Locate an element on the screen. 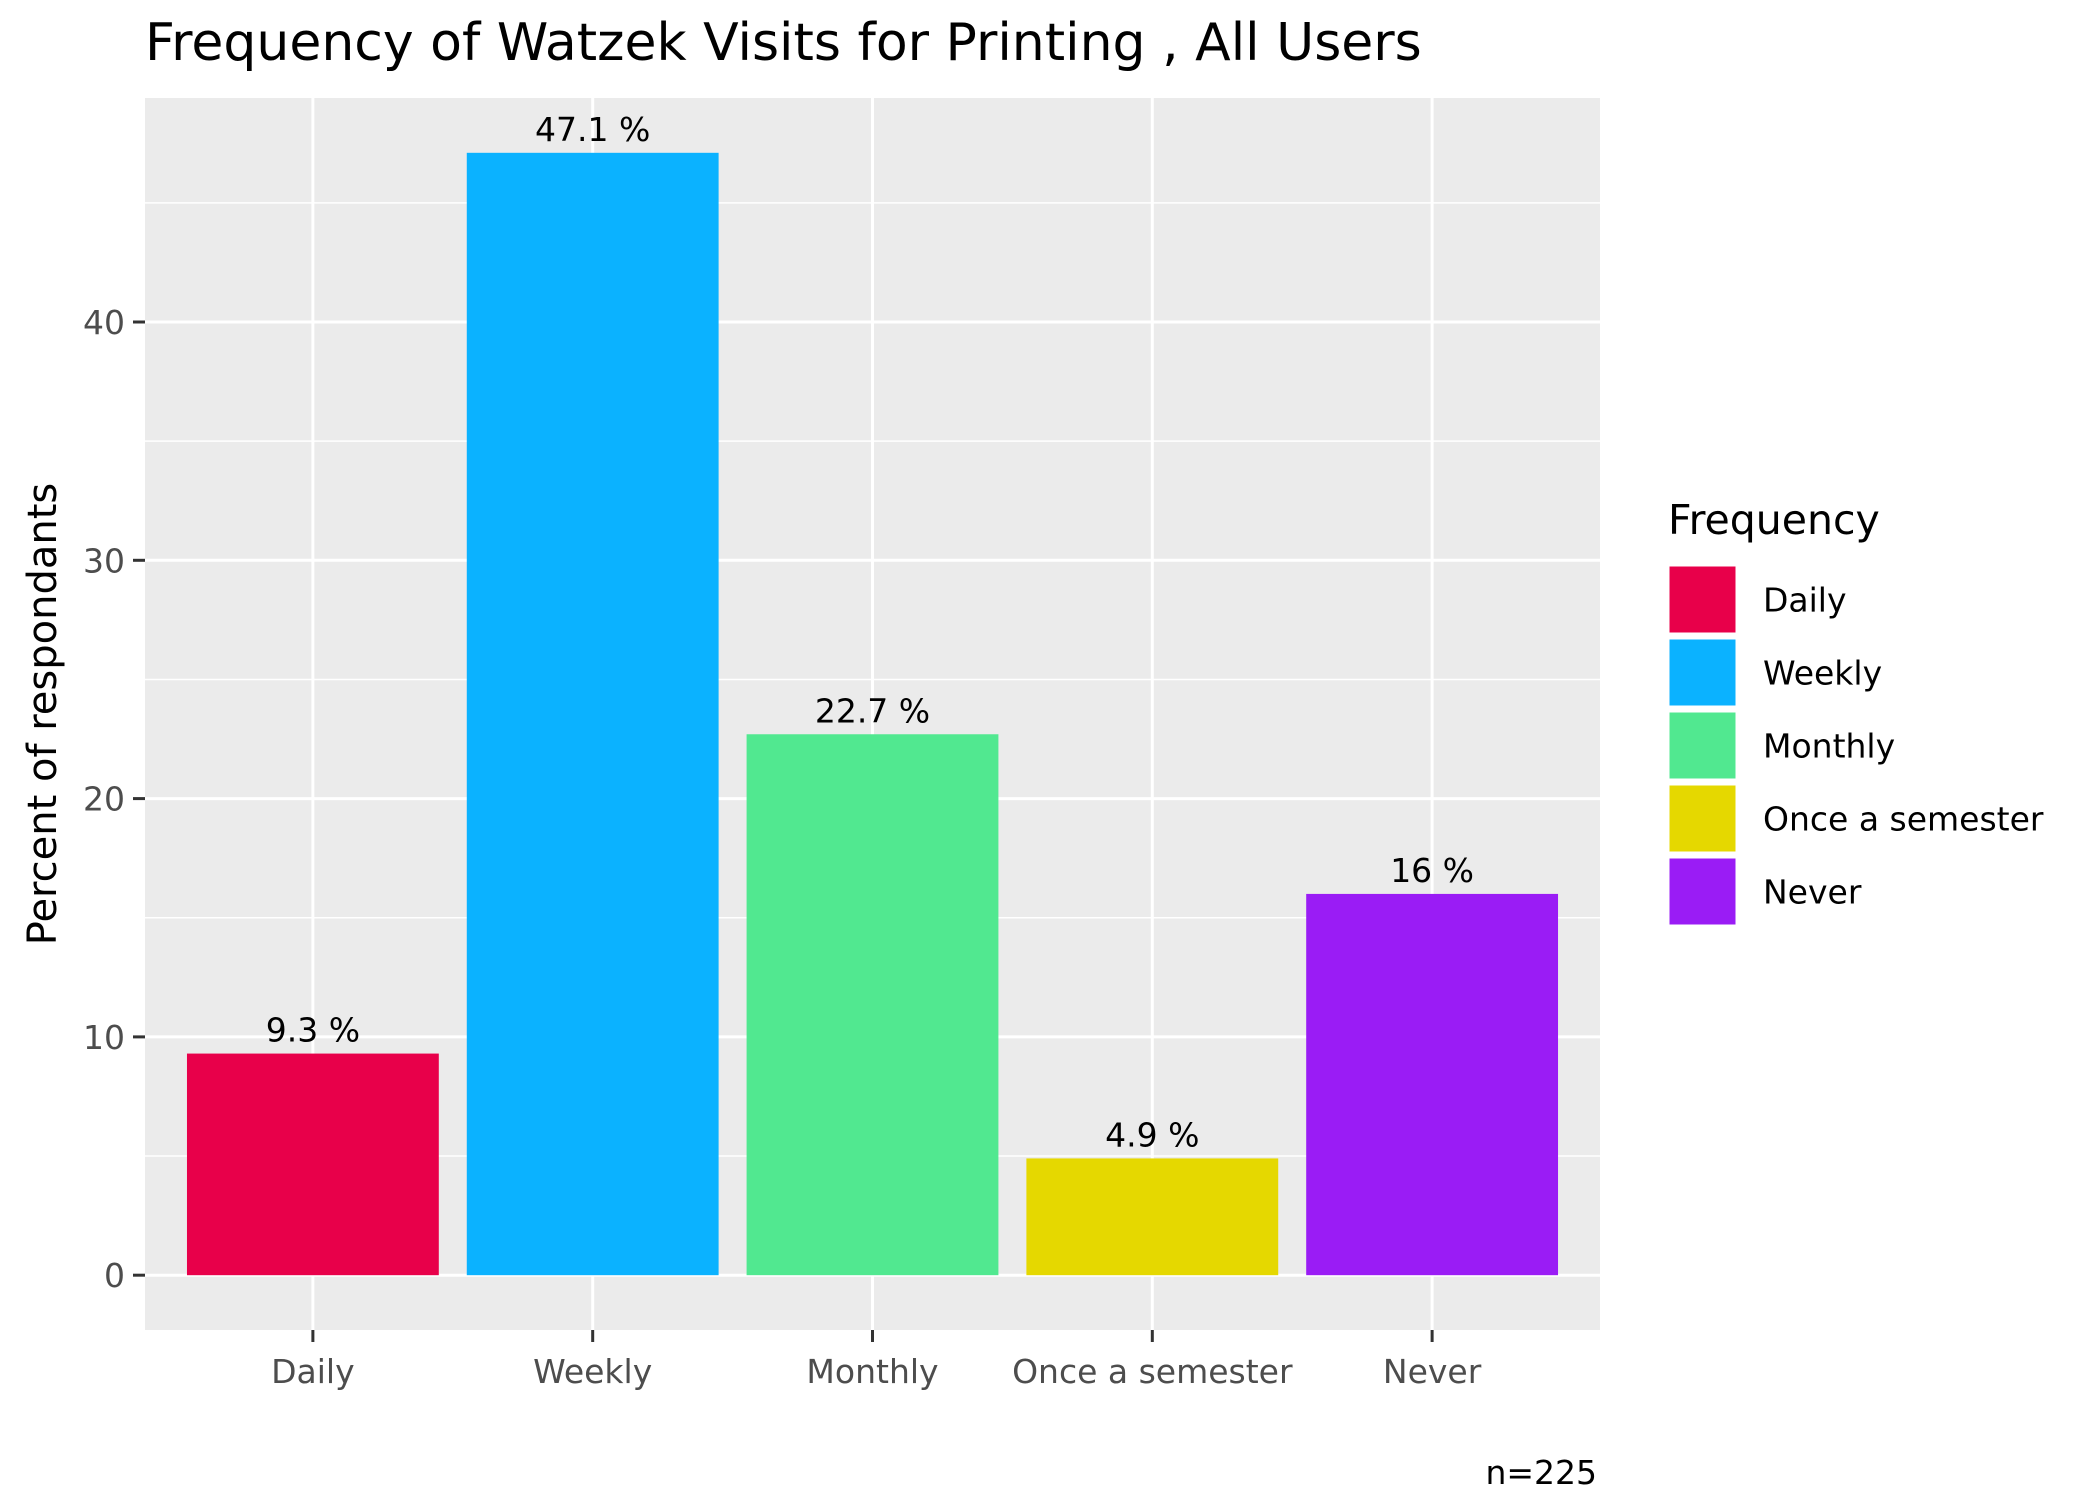 The width and height of the screenshot is (2100, 1499). data-label: 22.7 % is located at coordinates (872, 710).